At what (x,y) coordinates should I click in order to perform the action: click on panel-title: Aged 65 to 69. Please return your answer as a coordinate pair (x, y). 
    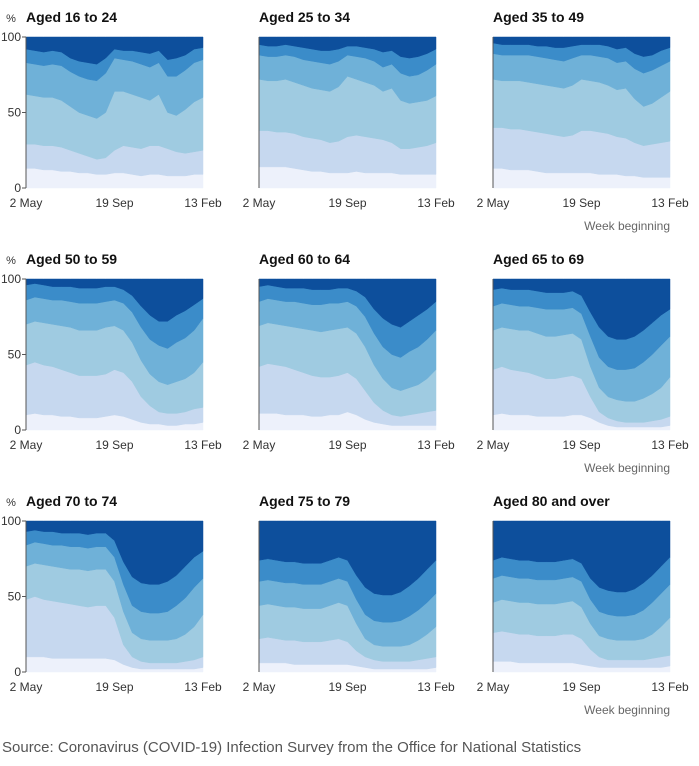
    Looking at the image, I should click on (538, 259).